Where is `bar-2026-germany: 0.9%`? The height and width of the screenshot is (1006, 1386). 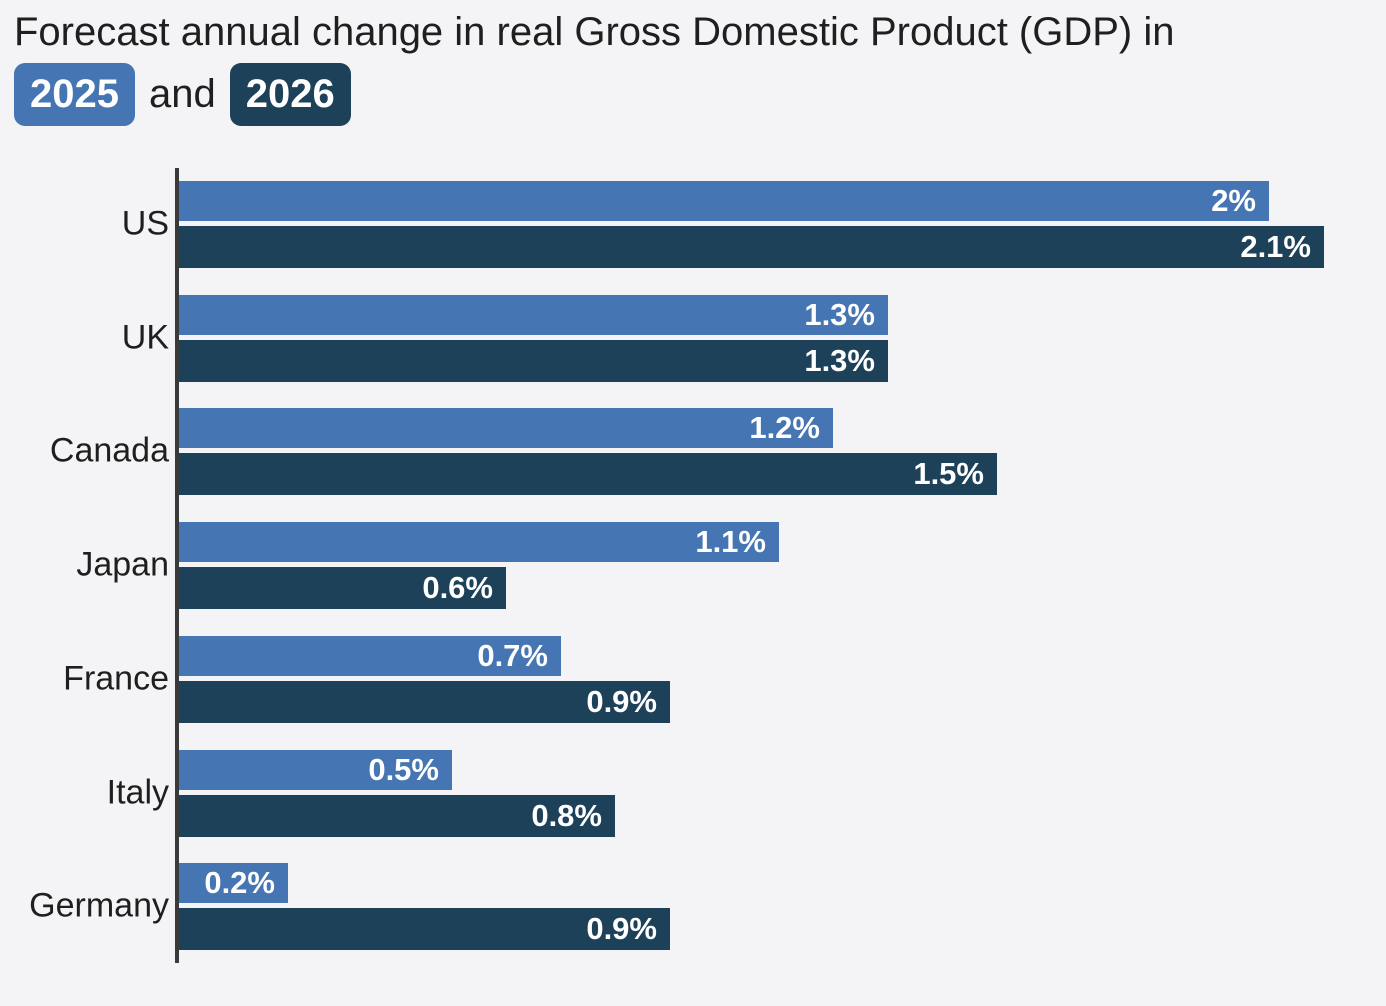
bar-2026-germany: 0.9% is located at coordinates (424, 929).